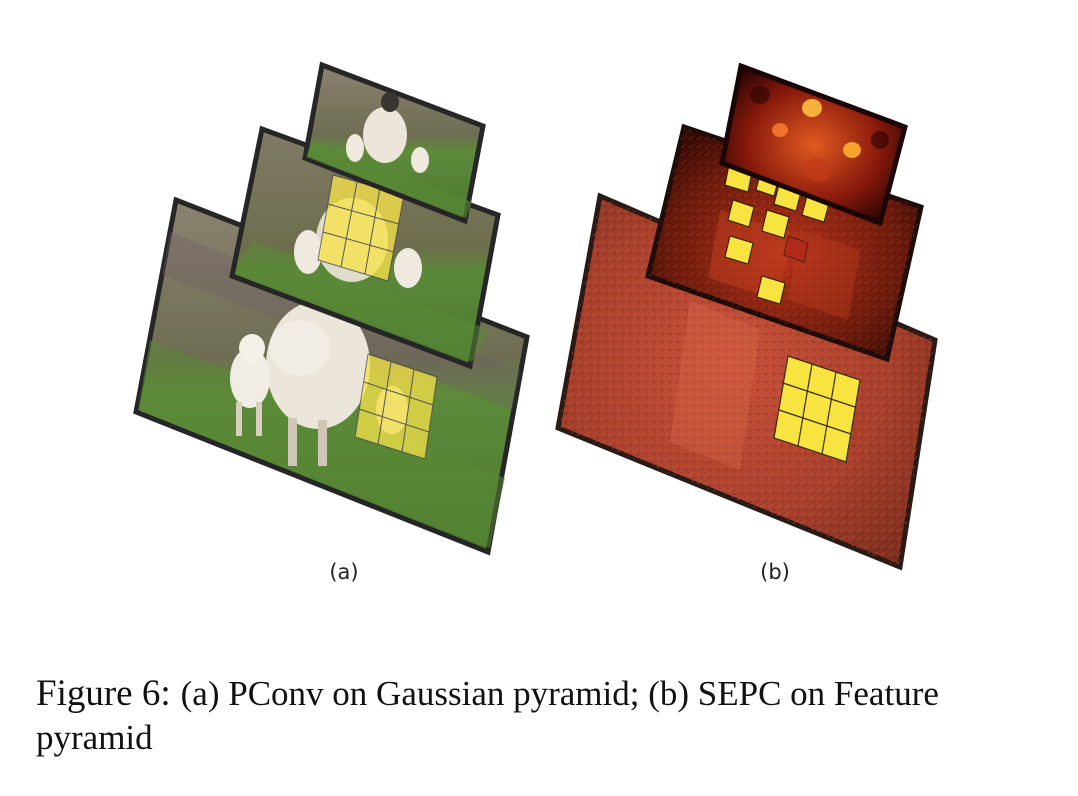  What do you see at coordinates (344, 572) in the screenshot?
I see `subfigure-label-a: (a)` at bounding box center [344, 572].